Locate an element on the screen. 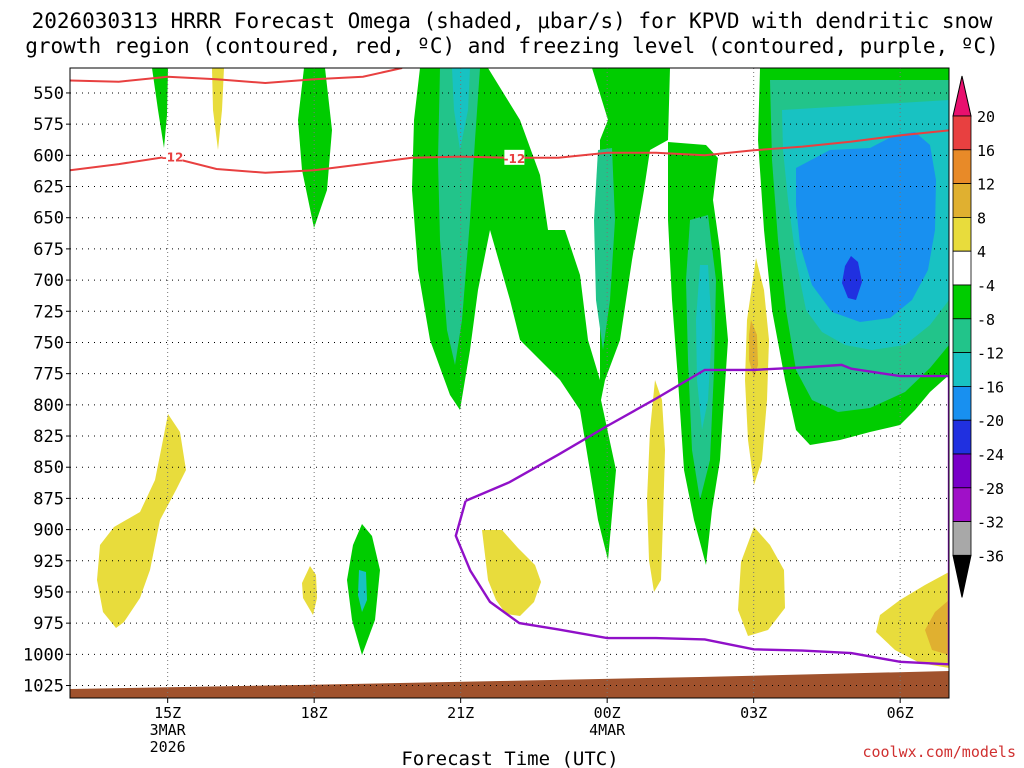 This screenshot has width=1024, height=768. x-axis-label: Forecast Time (UTC) is located at coordinates (509, 758).